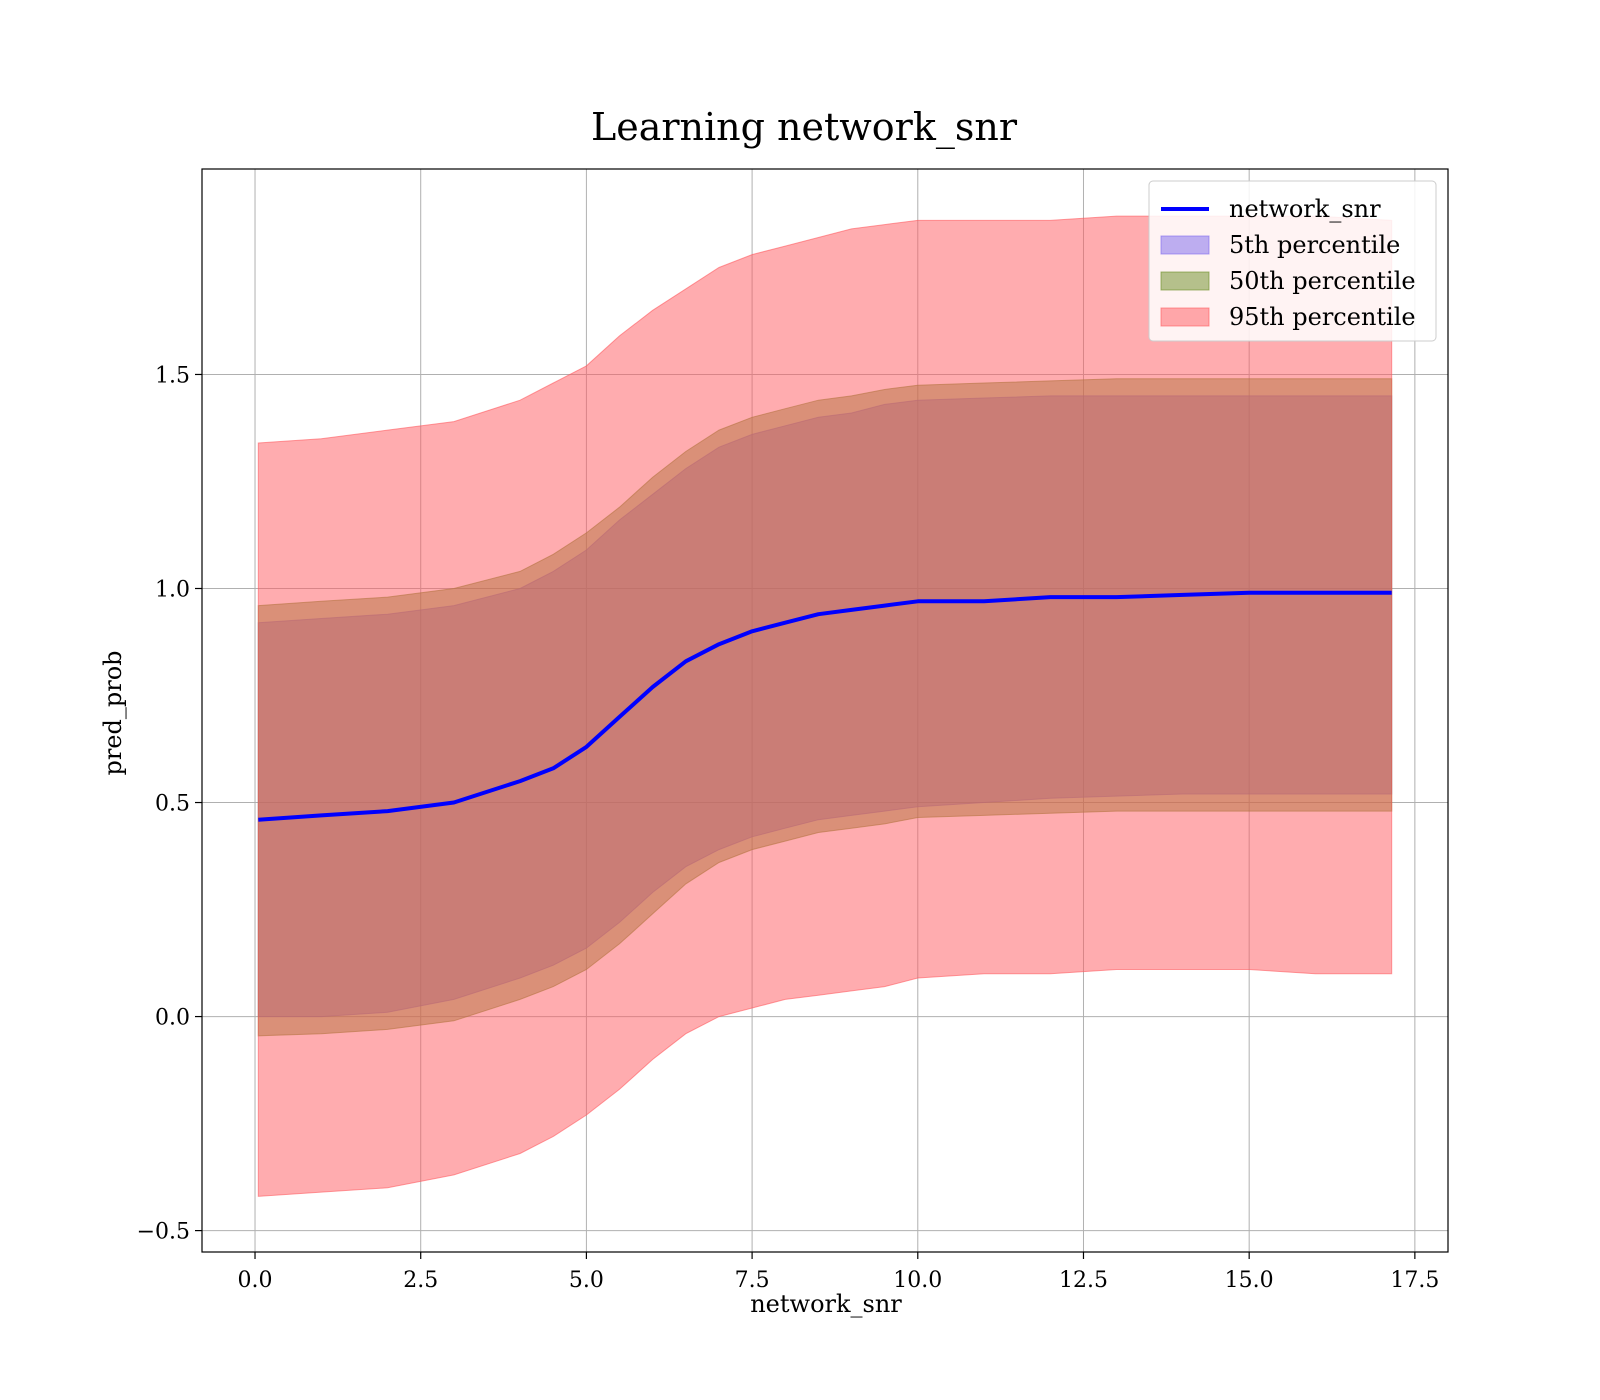 The width and height of the screenshot is (1600, 1400). What do you see at coordinates (1314, 245) in the screenshot?
I see `legend-label-5th-percentile: 5th percentile` at bounding box center [1314, 245].